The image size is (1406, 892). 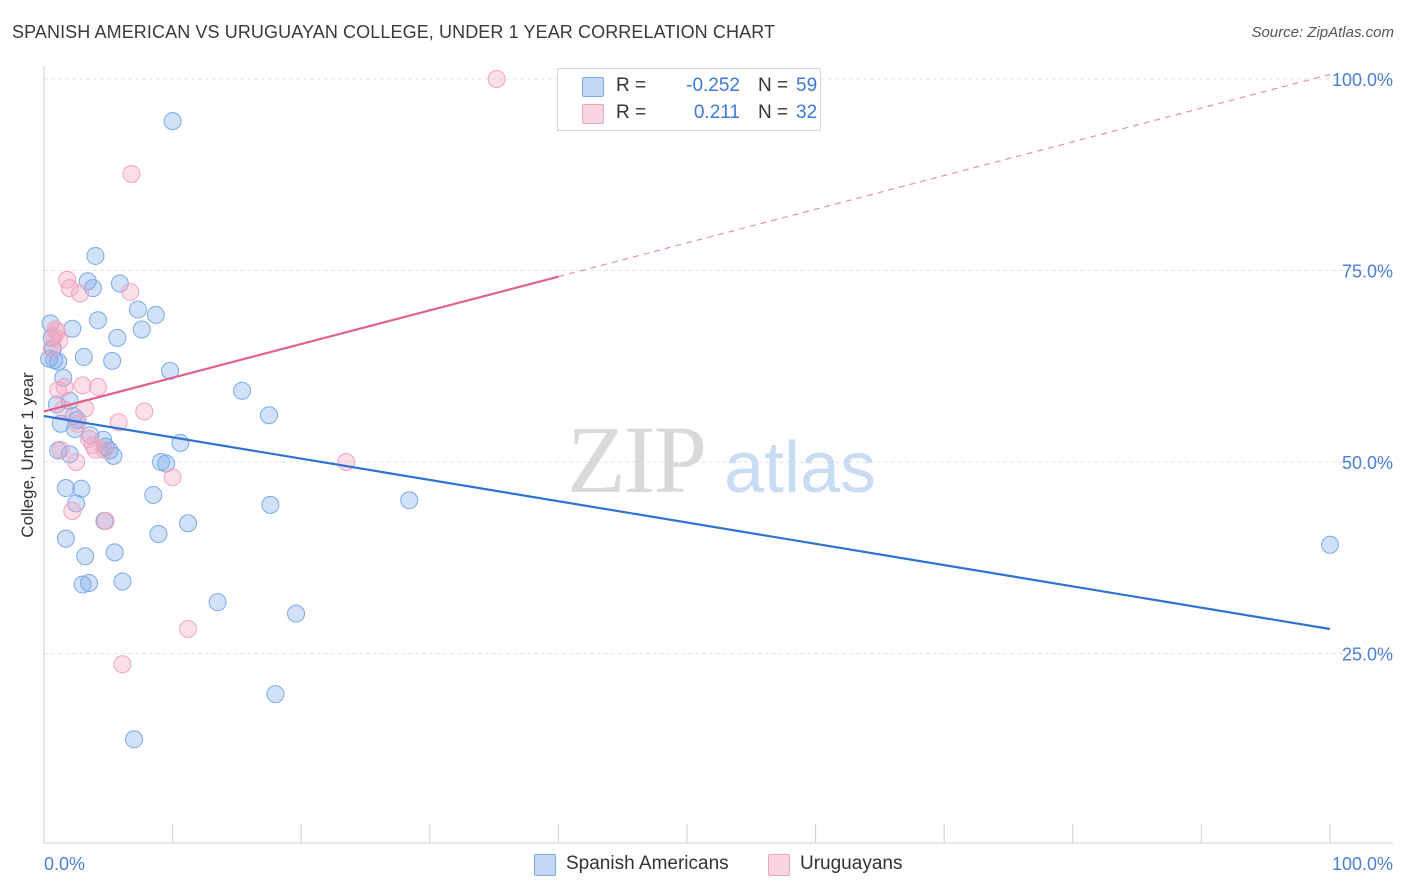 What do you see at coordinates (301, 344) in the screenshot?
I see `uruguayans-trend-line` at bounding box center [301, 344].